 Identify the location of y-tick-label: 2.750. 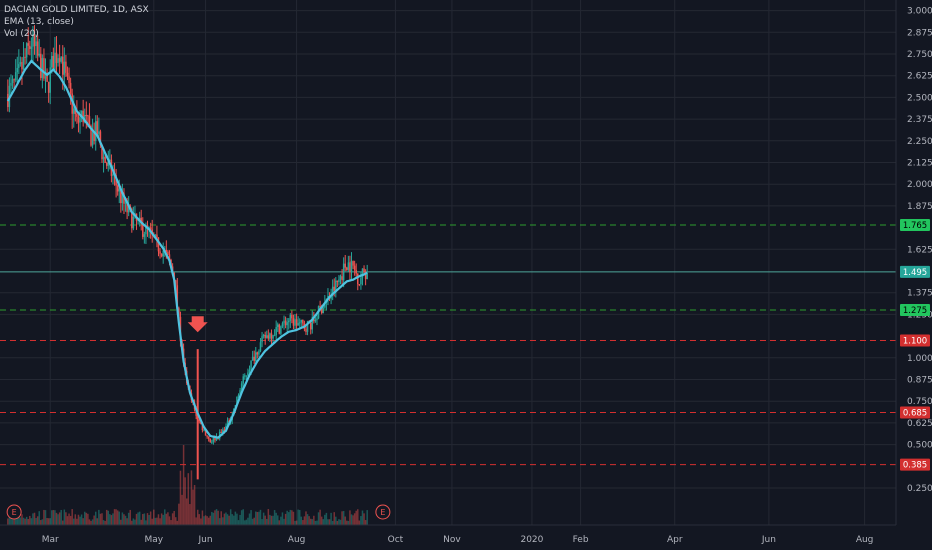
(919, 55).